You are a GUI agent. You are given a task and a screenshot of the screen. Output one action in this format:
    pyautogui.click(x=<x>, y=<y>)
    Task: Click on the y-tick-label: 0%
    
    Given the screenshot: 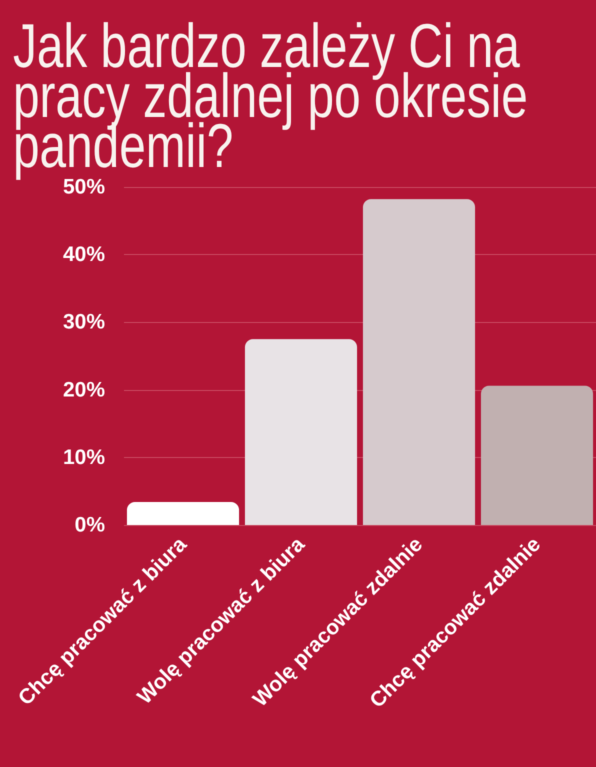 What is the action you would take?
    pyautogui.click(x=90, y=525)
    